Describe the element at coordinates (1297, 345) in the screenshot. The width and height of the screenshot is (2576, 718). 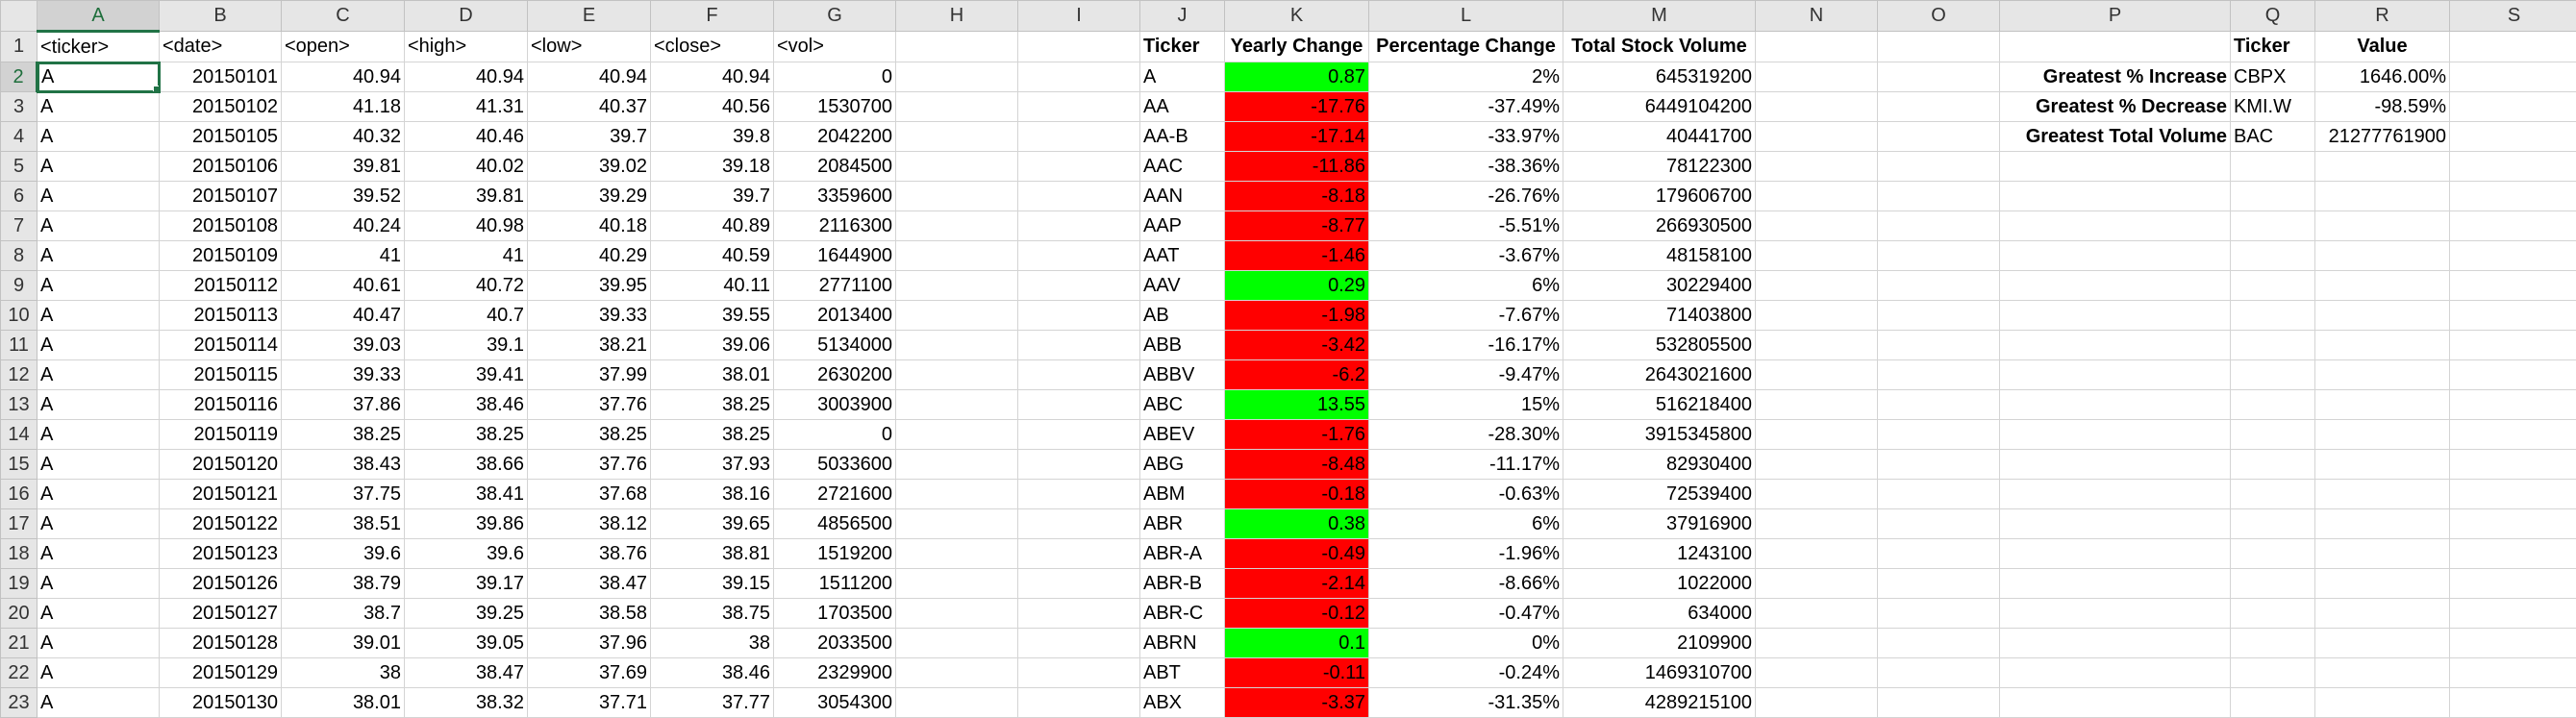
I see `cell-k11: -3.42` at that location.